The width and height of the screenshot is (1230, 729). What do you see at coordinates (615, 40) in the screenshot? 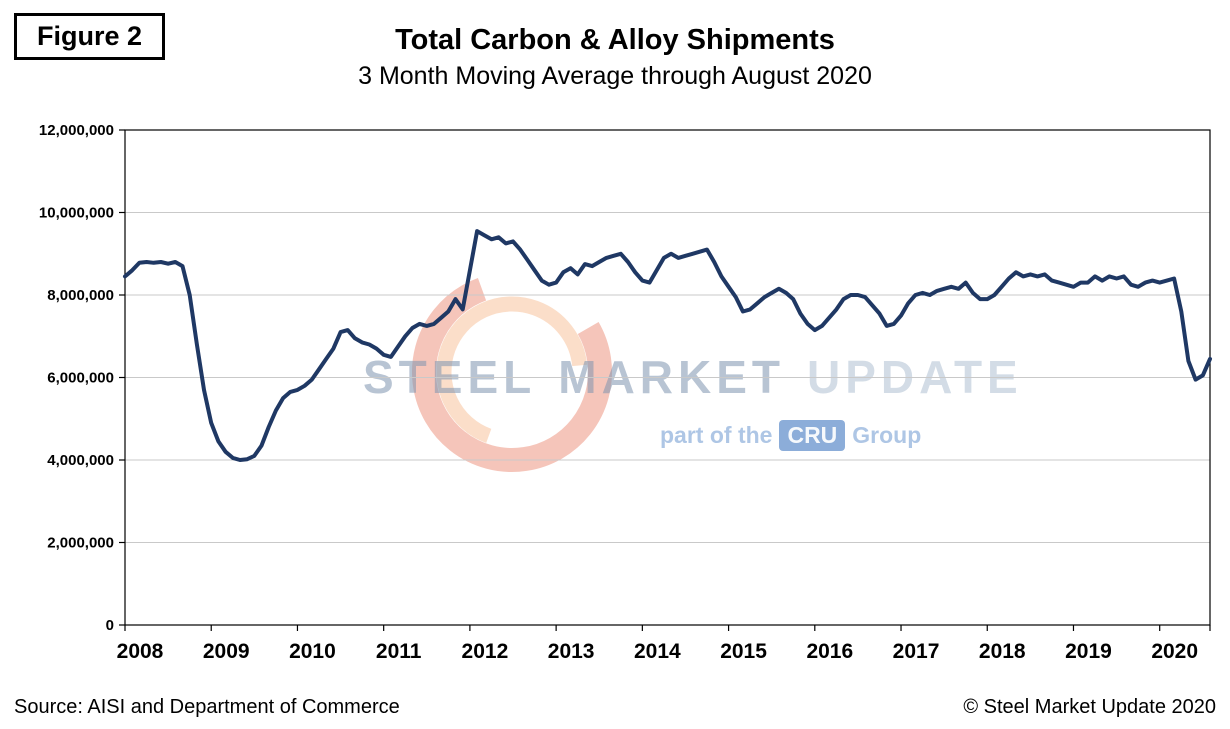
I see `chart-title: Total Carbon & Alloy Shipments` at bounding box center [615, 40].